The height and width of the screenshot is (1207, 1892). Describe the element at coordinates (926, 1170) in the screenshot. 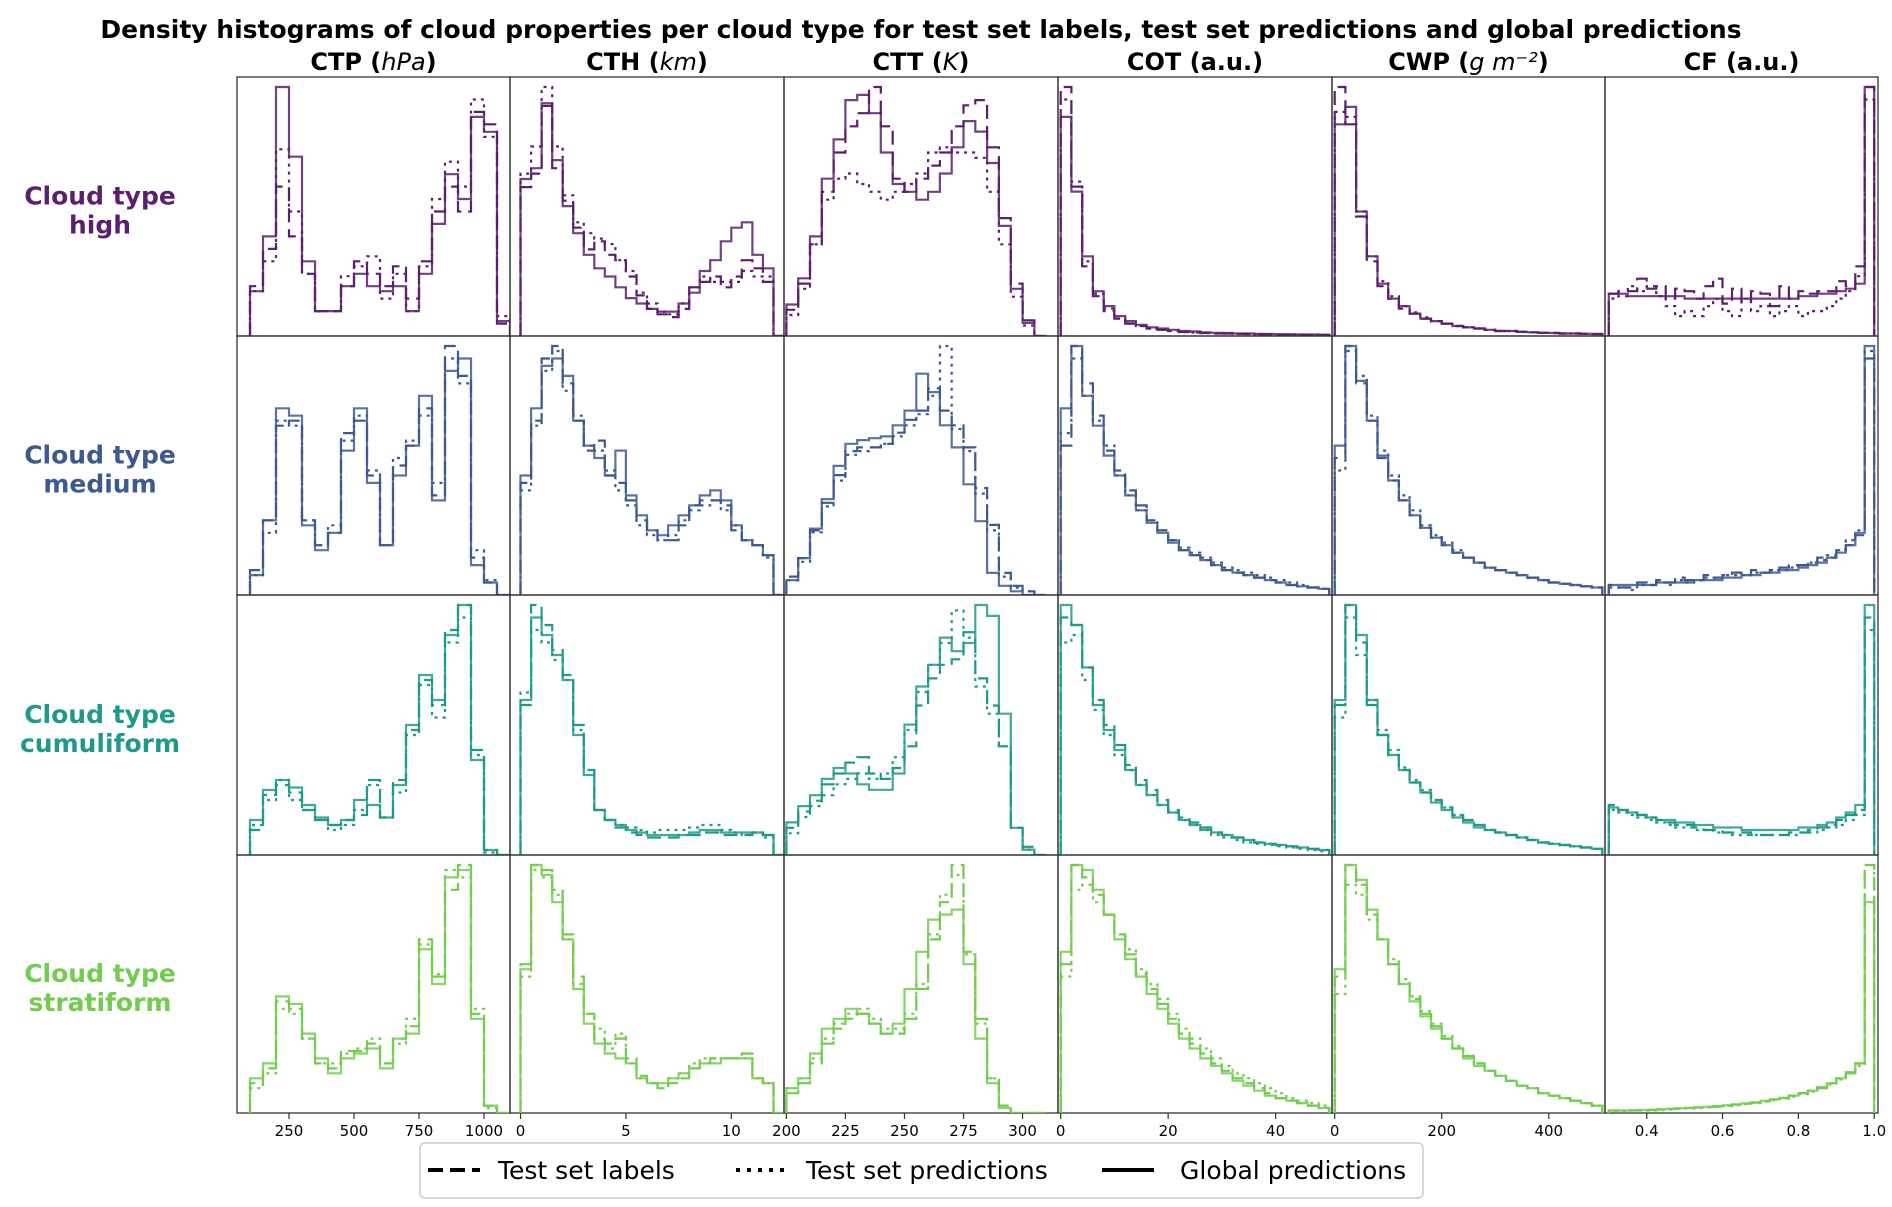

I see `legend-label-predictions: Test set predictions` at that location.